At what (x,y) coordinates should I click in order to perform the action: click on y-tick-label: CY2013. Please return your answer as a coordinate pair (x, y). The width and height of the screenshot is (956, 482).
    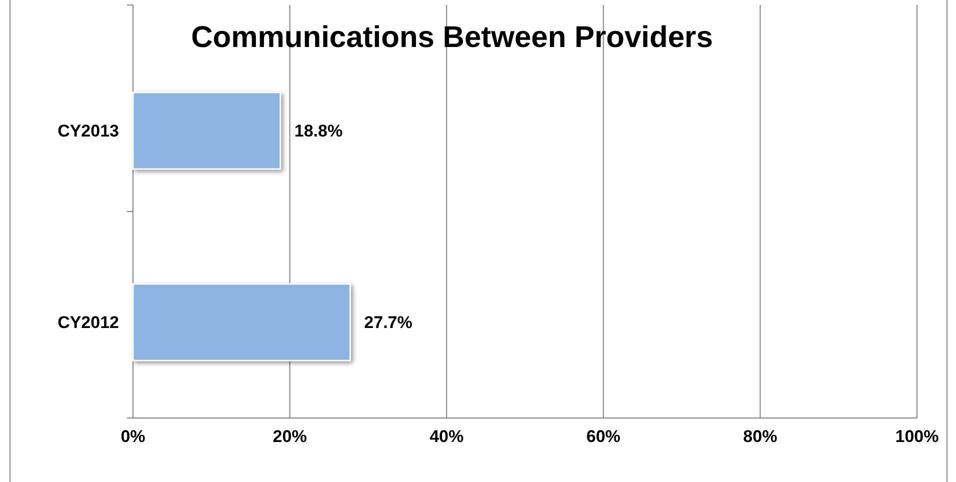
    Looking at the image, I should click on (88, 131).